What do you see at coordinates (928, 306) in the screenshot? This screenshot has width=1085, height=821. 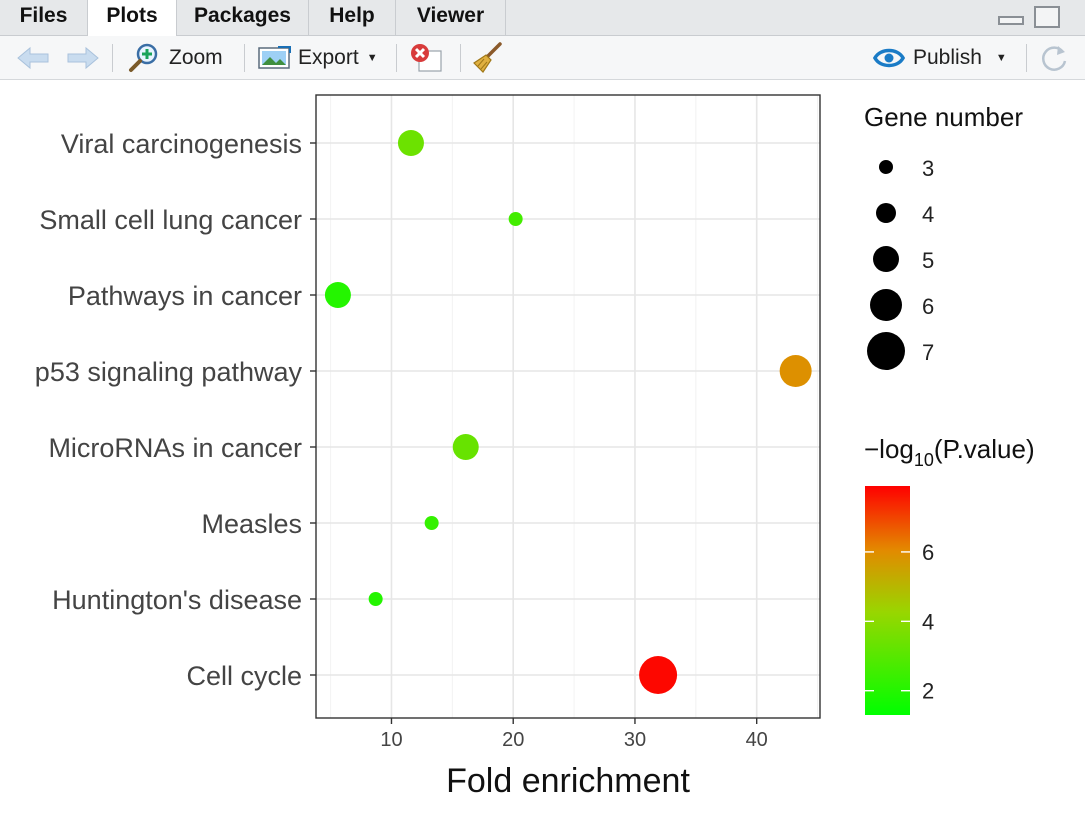 I see `size-legend-label: 6` at bounding box center [928, 306].